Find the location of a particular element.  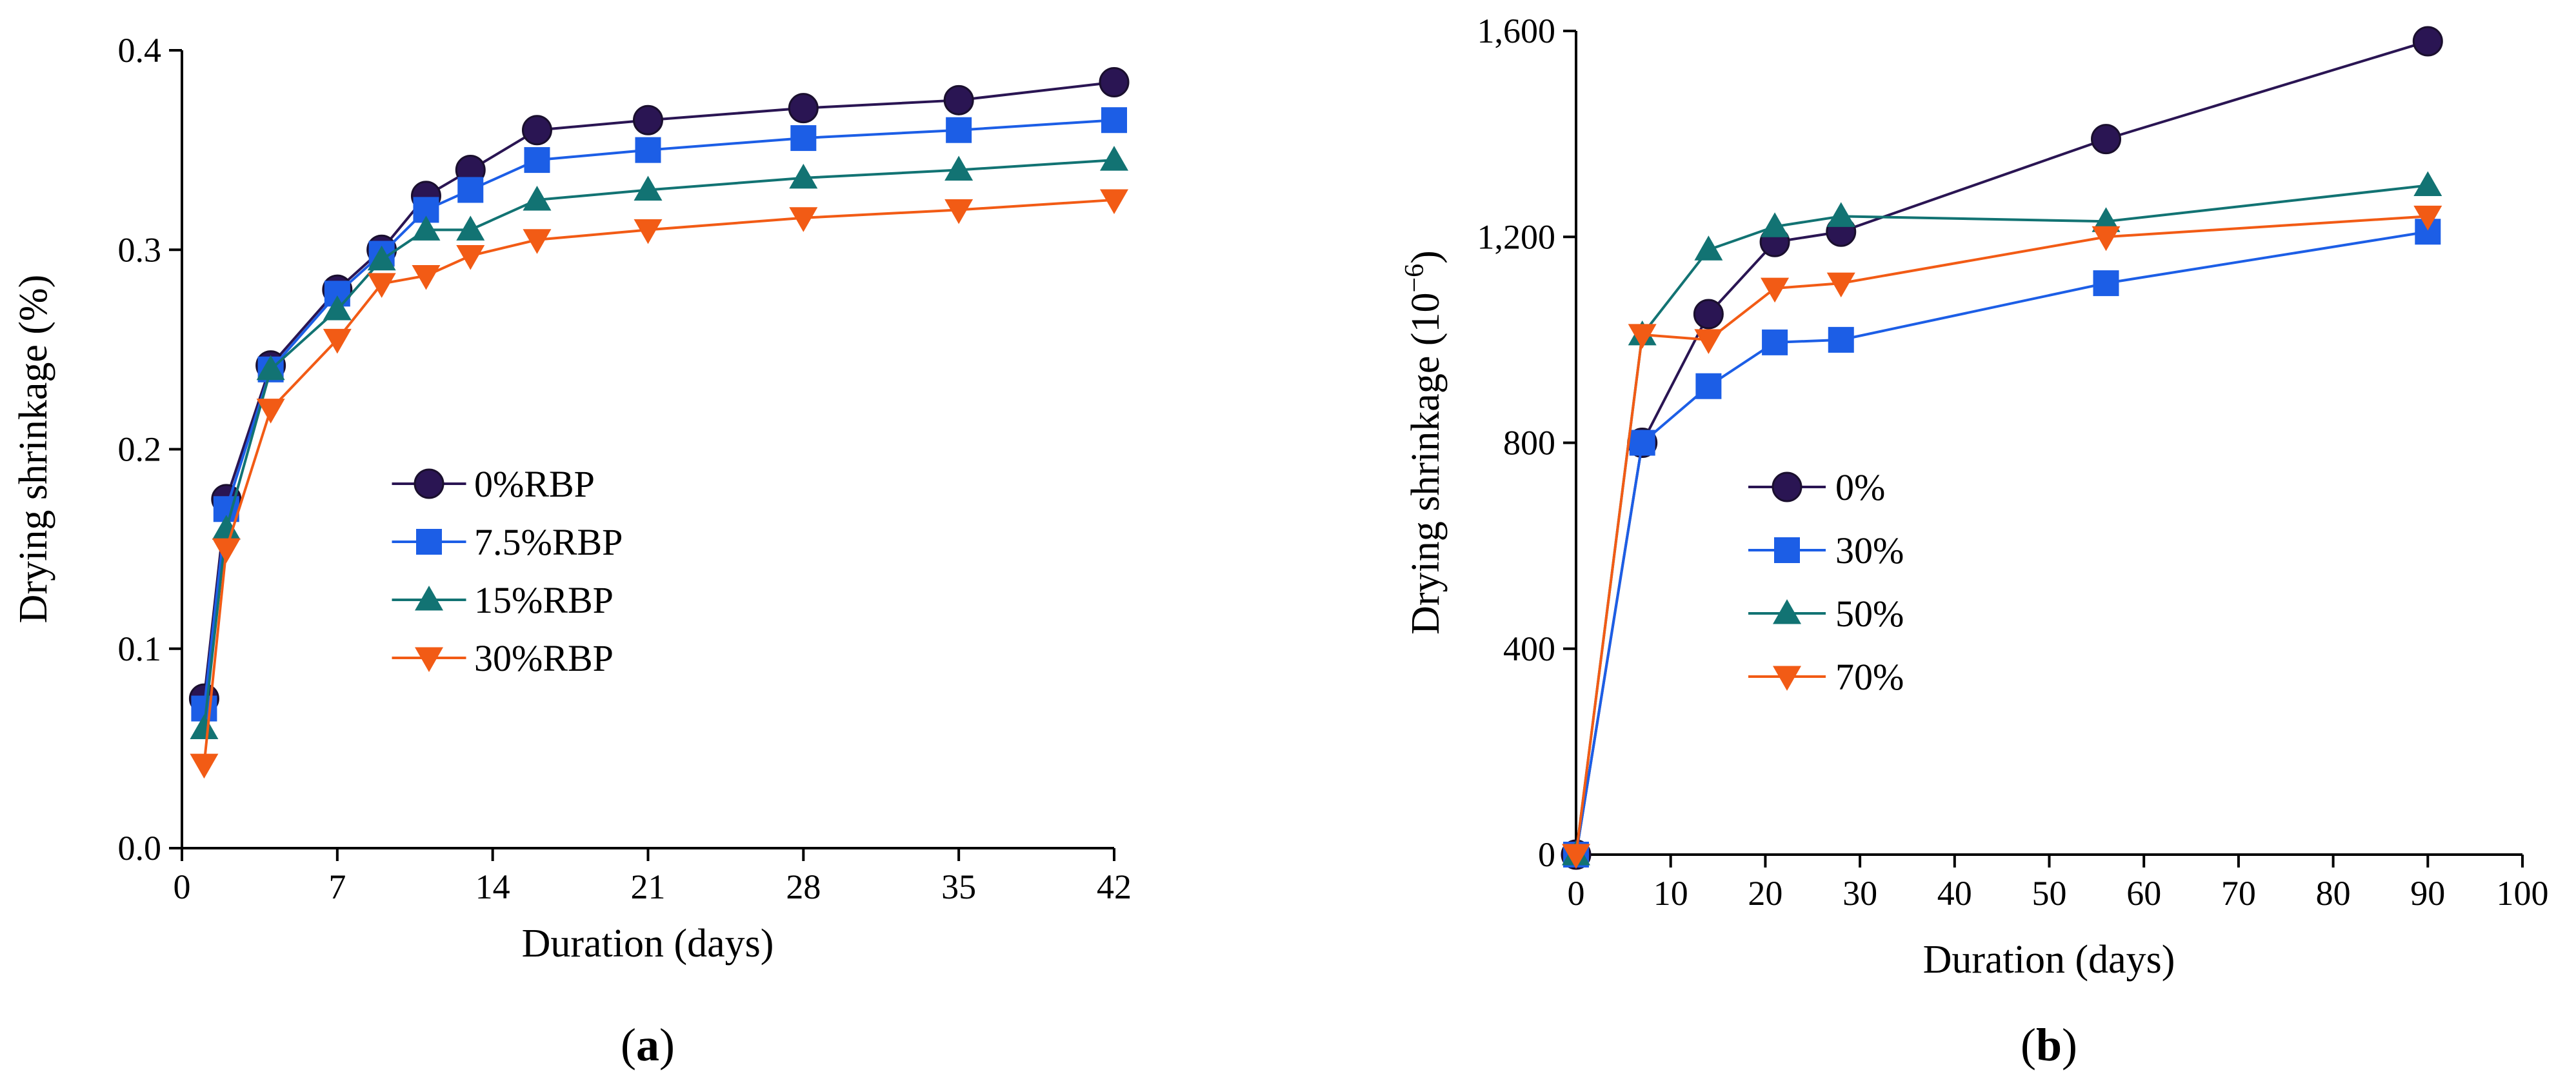

panel-b-caption: (b) is located at coordinates (2049, 1045).